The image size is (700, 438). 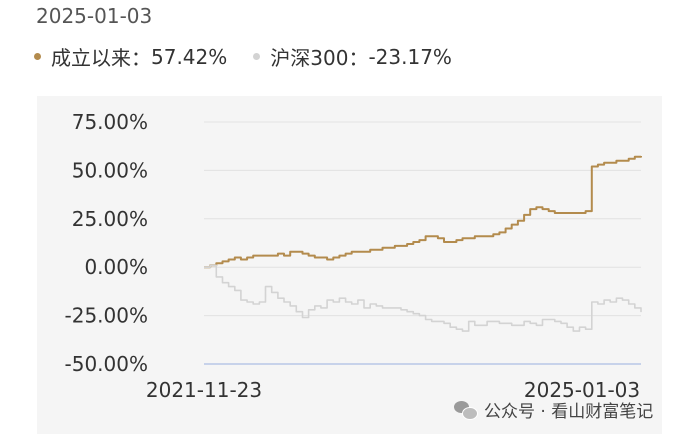 I want to click on watermark: 公众号 · 看山财富笔记, so click(x=553, y=409).